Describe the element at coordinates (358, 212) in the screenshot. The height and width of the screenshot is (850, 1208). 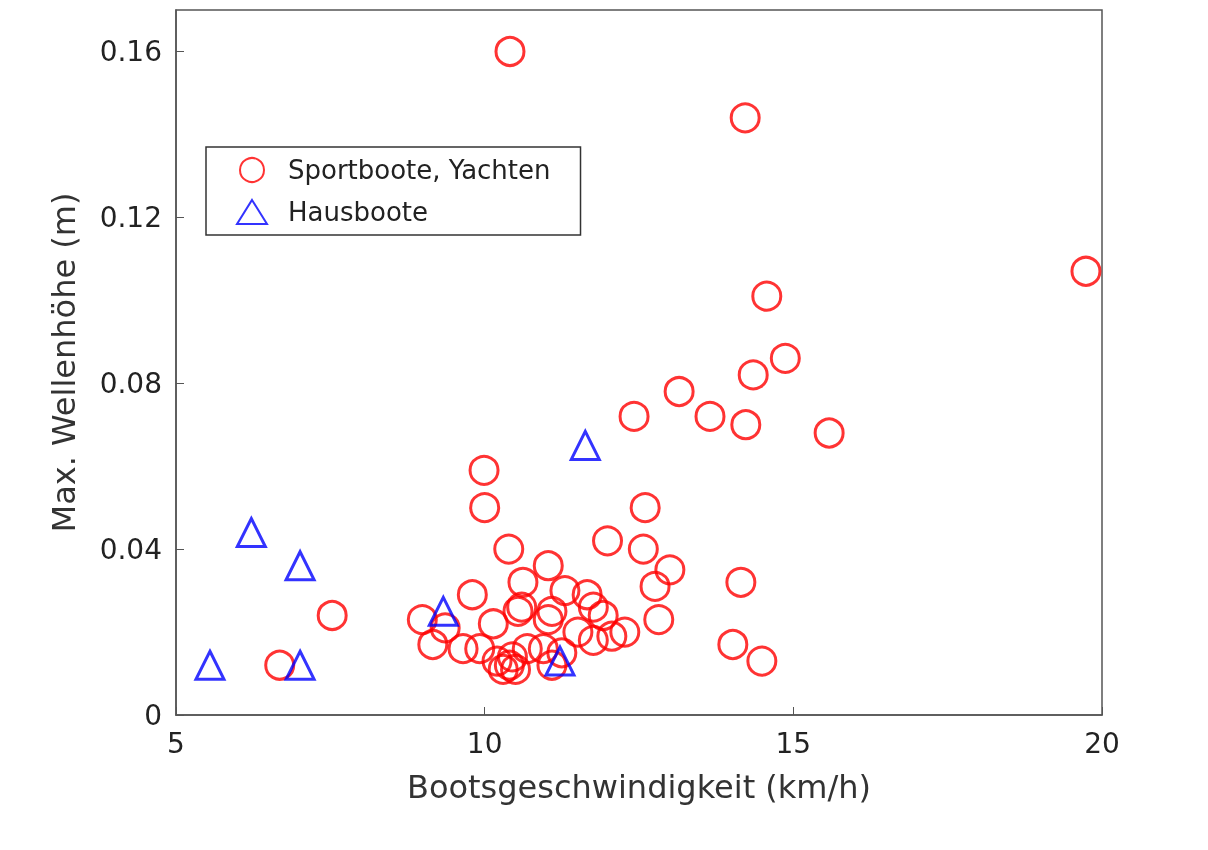
I see `legend-label: Hausboote` at that location.